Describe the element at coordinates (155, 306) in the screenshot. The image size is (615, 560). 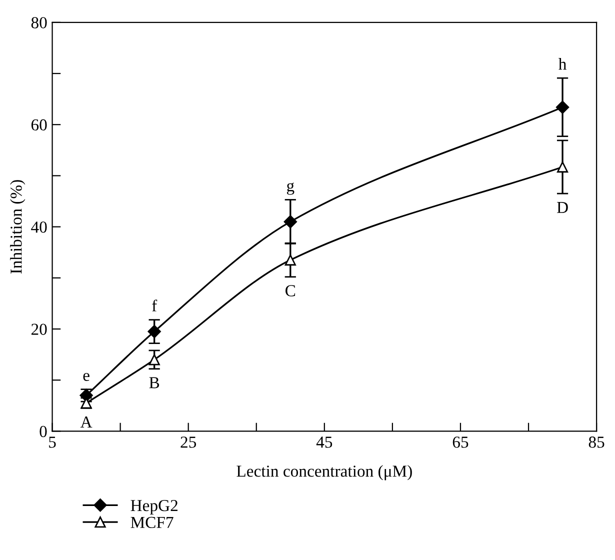
I see `annotation: f` at that location.